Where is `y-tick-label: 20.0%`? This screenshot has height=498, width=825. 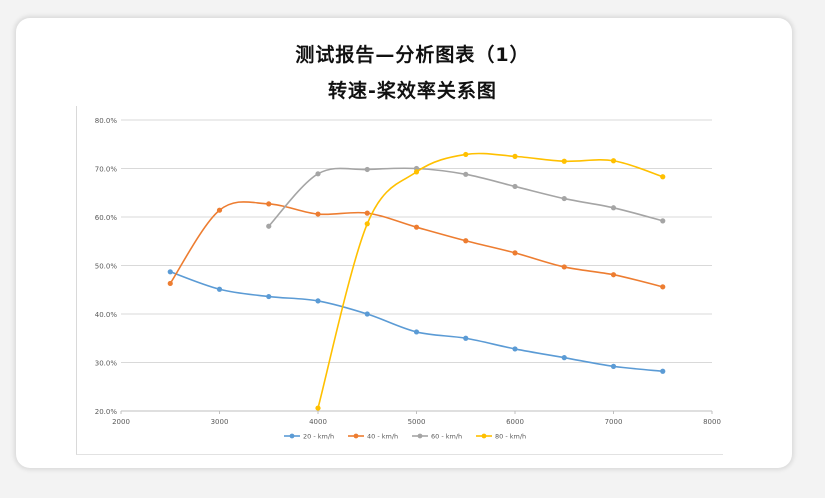 y-tick-label: 20.0% is located at coordinates (106, 412).